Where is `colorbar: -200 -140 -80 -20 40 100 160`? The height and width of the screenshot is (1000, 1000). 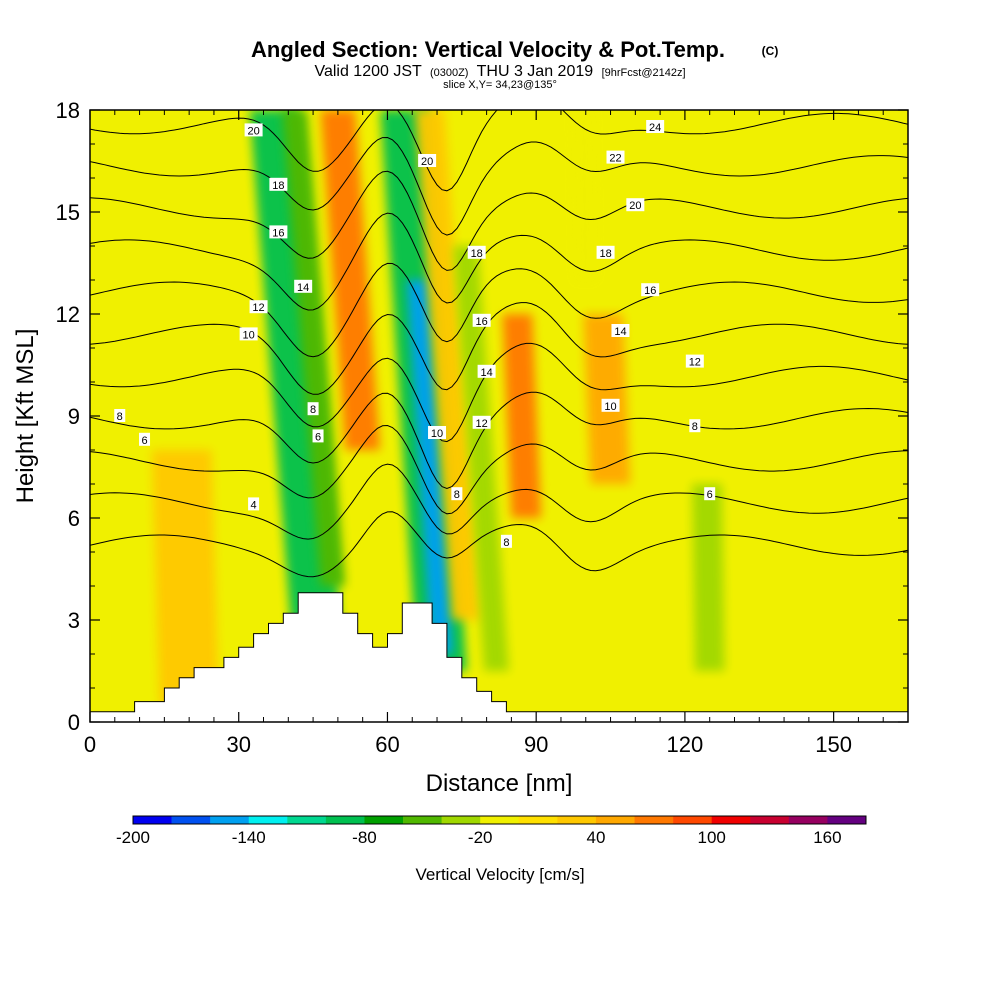
colorbar: -200 -140 -80 -20 40 100 160 is located at coordinates (491, 831).